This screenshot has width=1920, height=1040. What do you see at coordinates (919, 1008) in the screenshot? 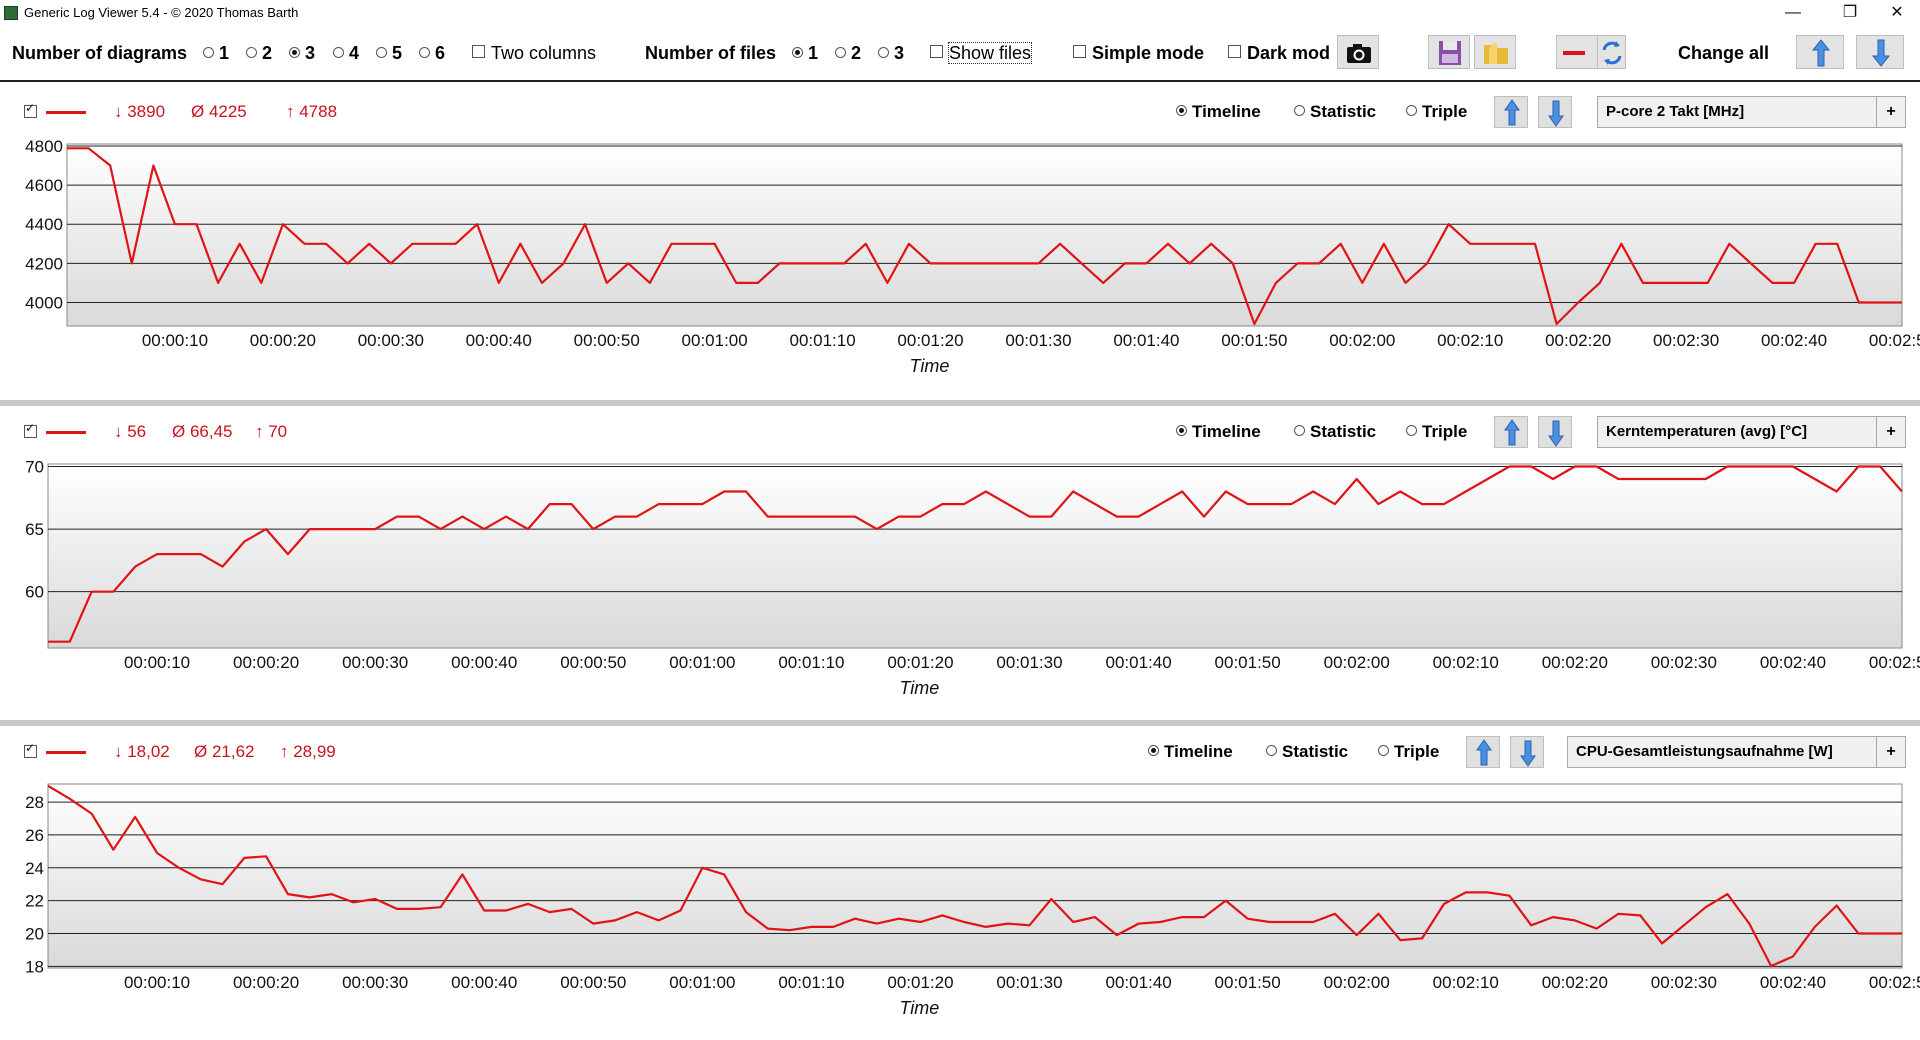
I see `x-axis-title: Time` at bounding box center [919, 1008].